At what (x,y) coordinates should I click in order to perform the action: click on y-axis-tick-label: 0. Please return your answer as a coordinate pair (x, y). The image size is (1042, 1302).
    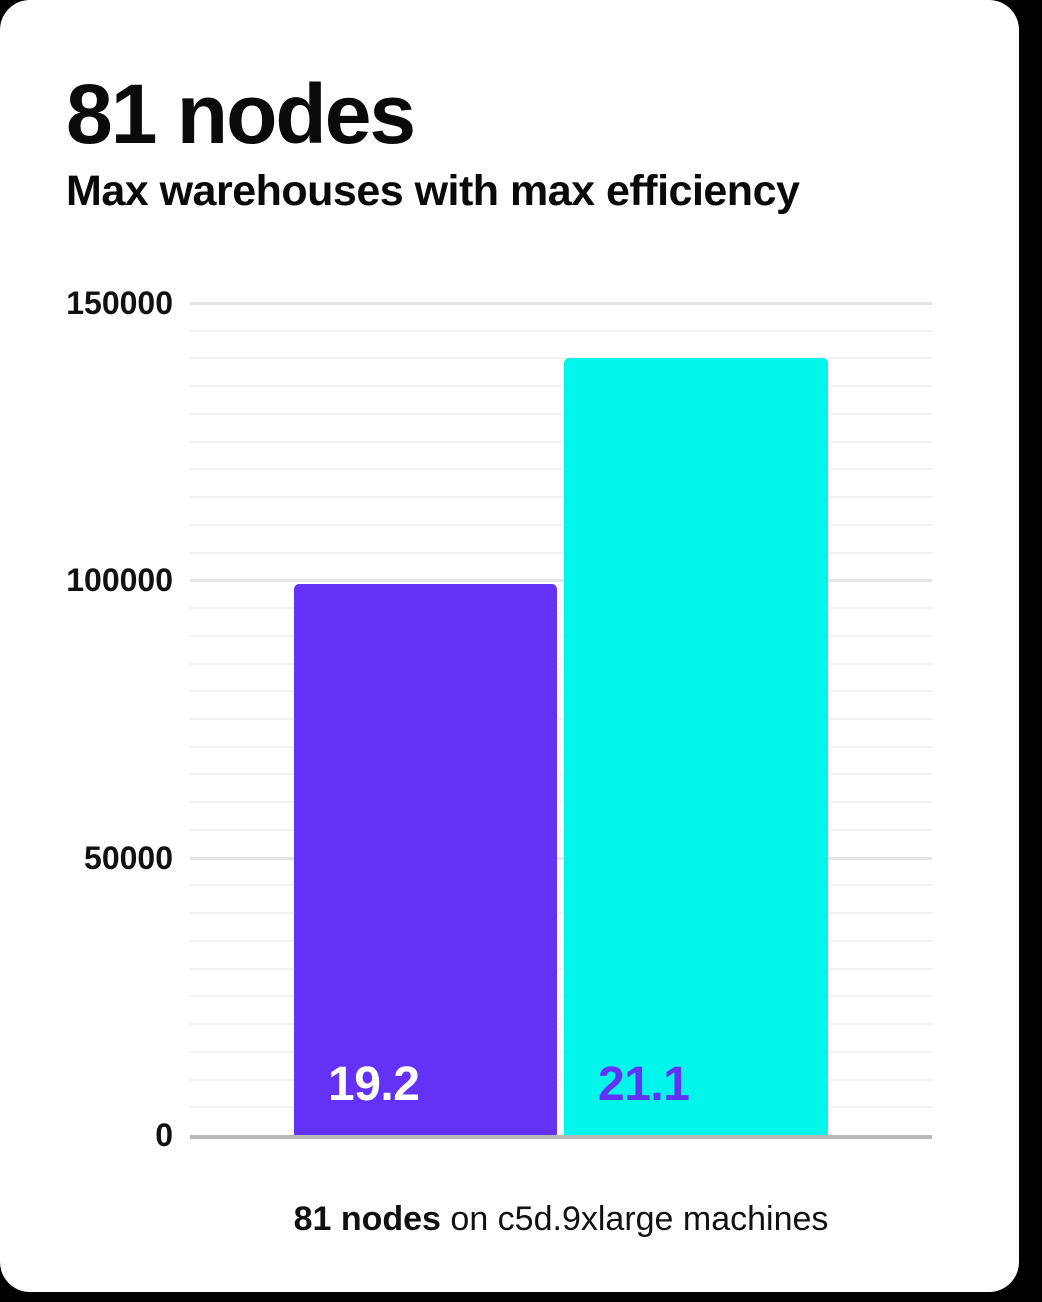
    Looking at the image, I should click on (164, 1135).